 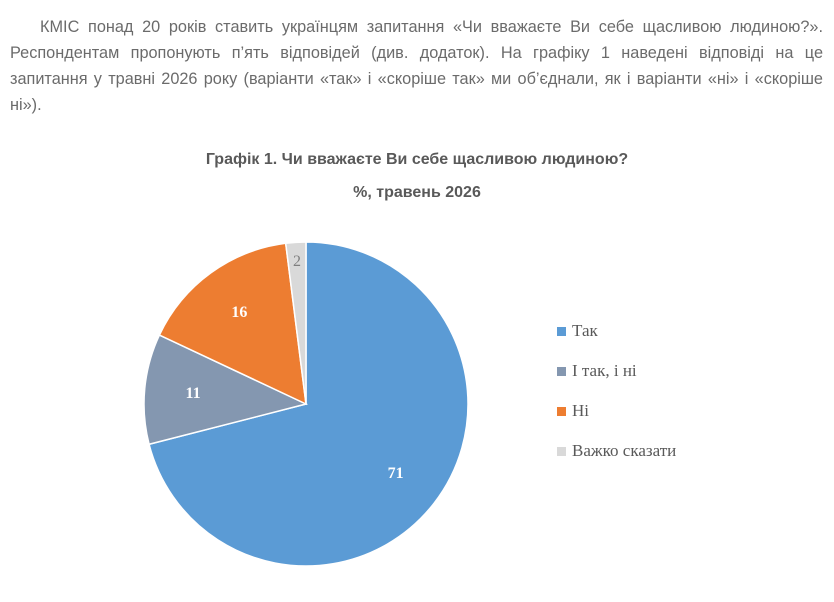 What do you see at coordinates (616, 331) in the screenshot?
I see `legend-item-0: Так` at bounding box center [616, 331].